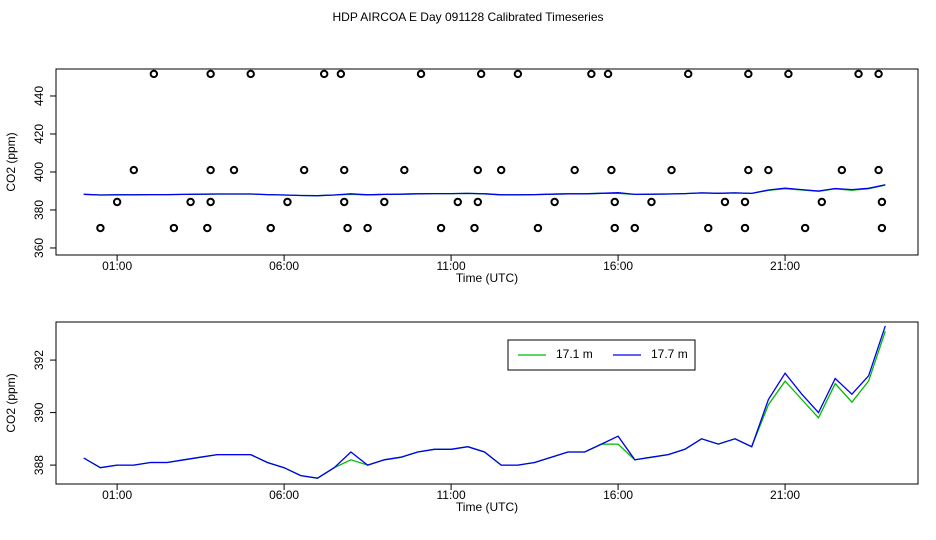  I want to click on y-tick-label: 392, so click(39, 360).